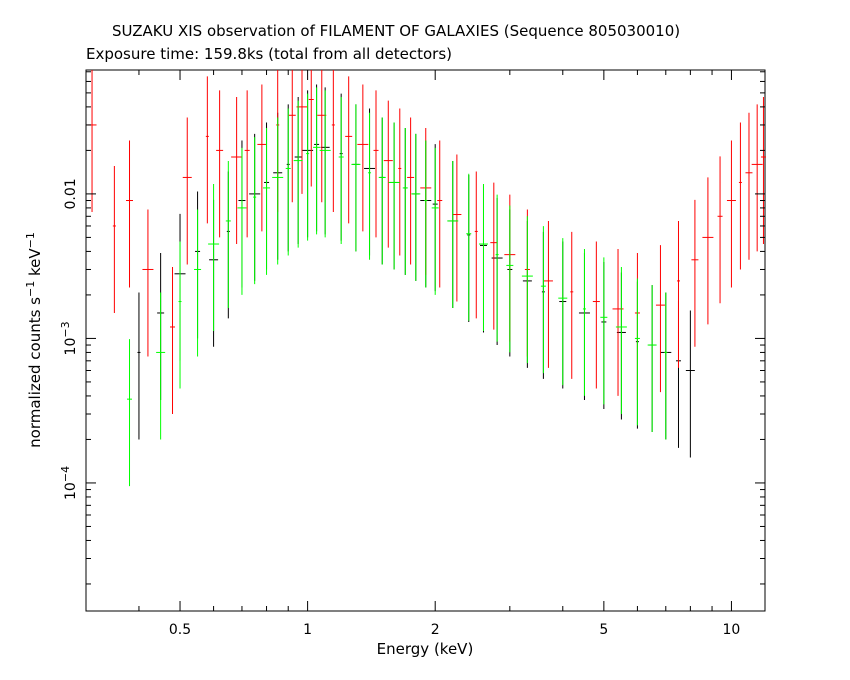 This screenshot has height=680, width=850. Describe the element at coordinates (69, 483) in the screenshot. I see `y-tick-label: 10−4` at that location.